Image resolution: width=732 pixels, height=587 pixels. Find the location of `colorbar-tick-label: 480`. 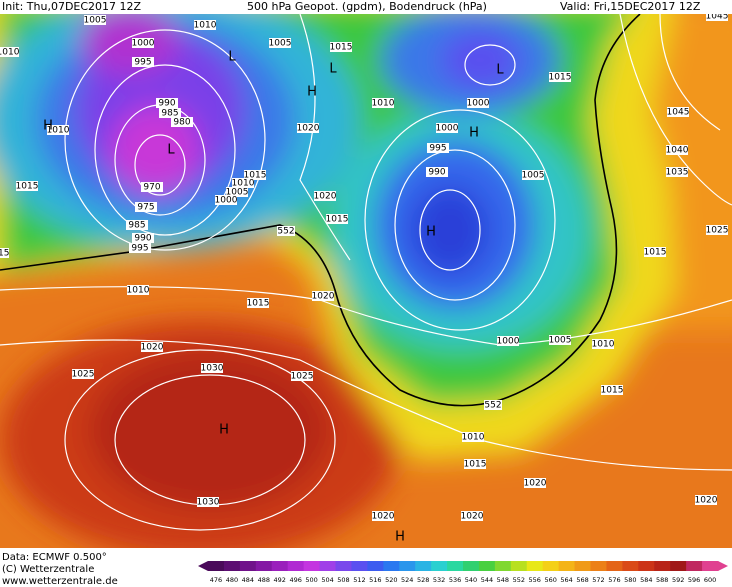

colorbar-tick-label: 480 is located at coordinates (232, 580).